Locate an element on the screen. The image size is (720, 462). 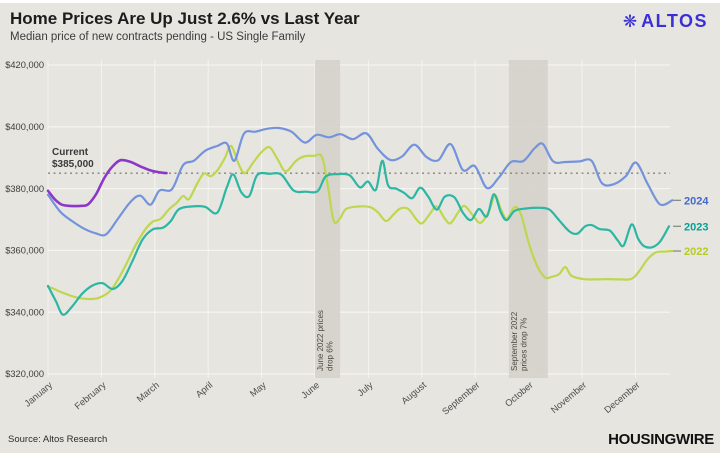
legend-label-2023: 2023 is located at coordinates (696, 227).